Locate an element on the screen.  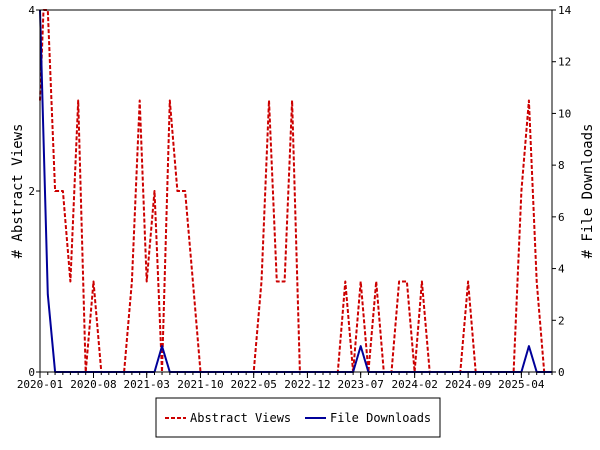
legend: Abstract Views File Downloads is located at coordinates (298, 417).